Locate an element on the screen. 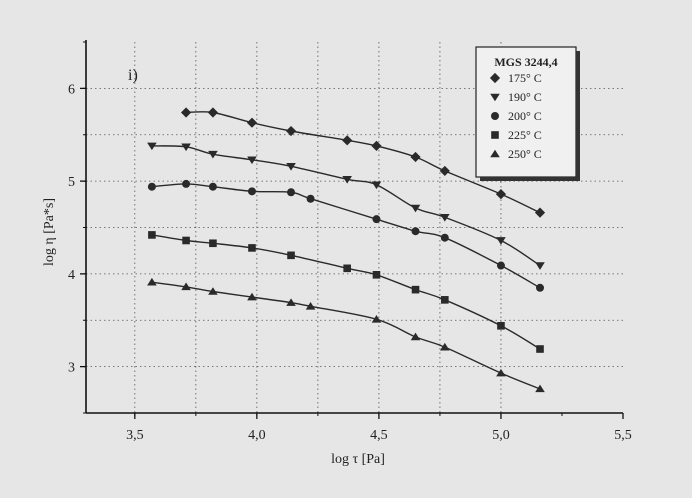  y-tick-label: 4 is located at coordinates (71, 275).